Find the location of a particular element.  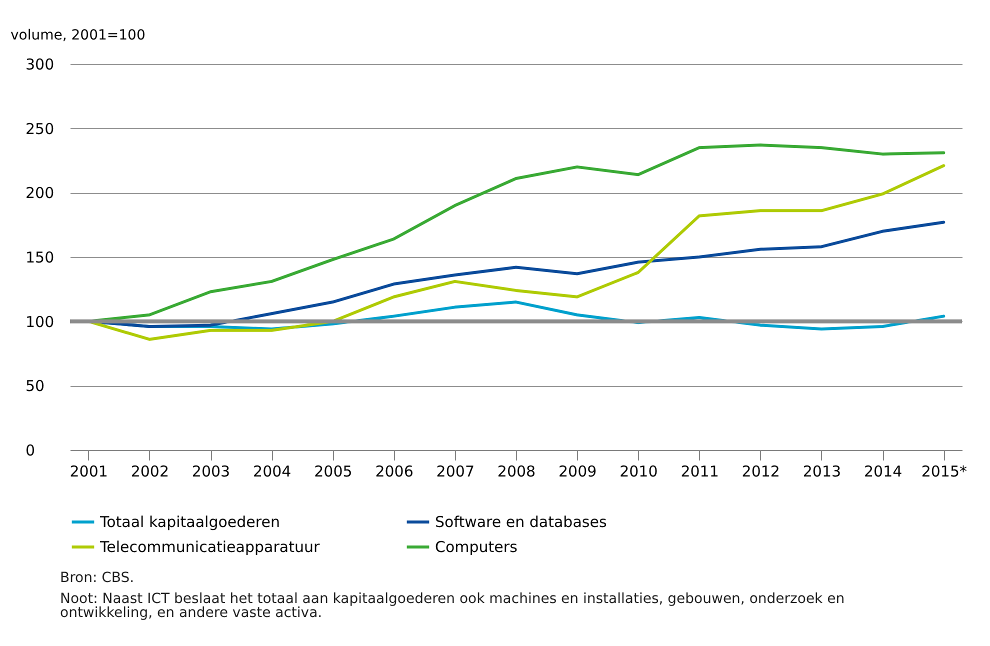

x-tick-label: 2013 is located at coordinates (822, 471).